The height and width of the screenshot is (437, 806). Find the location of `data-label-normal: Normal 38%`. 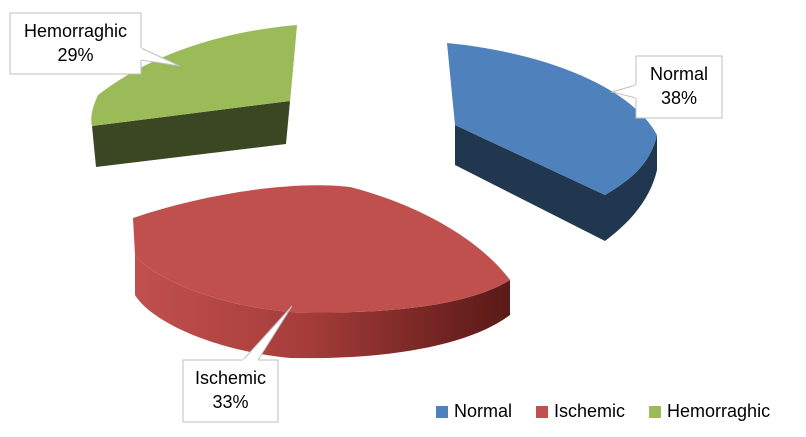

data-label-normal: Normal 38% is located at coordinates (666, 87).